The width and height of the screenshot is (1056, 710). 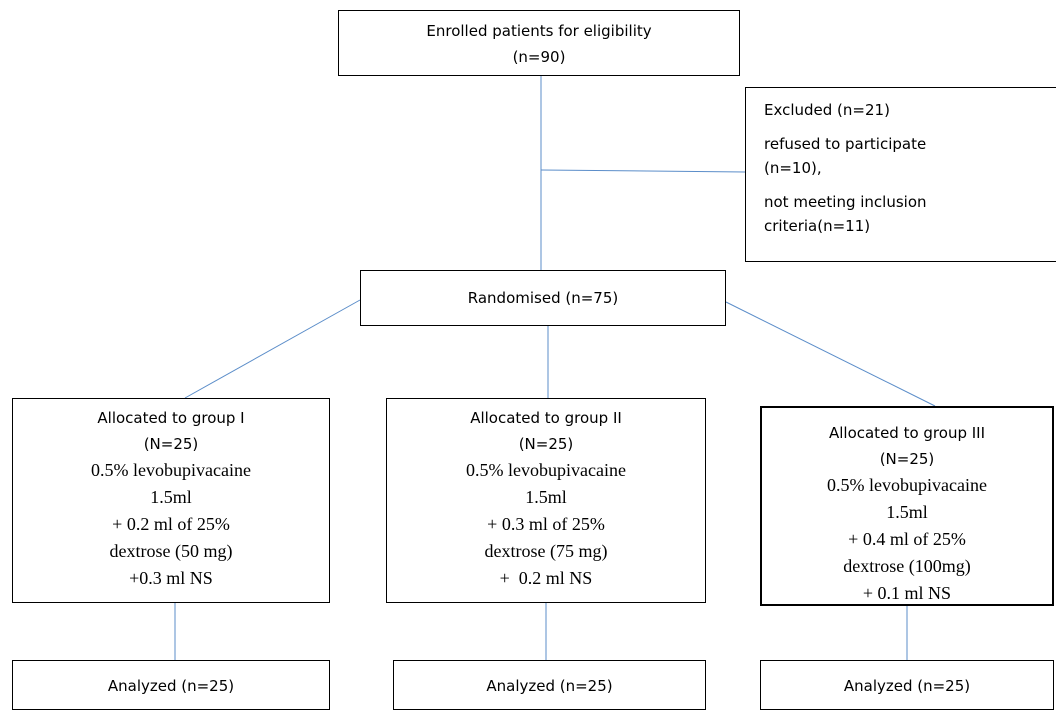 What do you see at coordinates (907, 539) in the screenshot?
I see `group-detail: + 0.4 ml of 25%` at bounding box center [907, 539].